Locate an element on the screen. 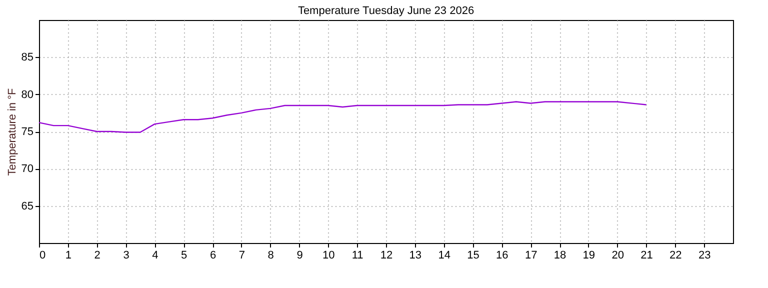 Image resolution: width=768 pixels, height=288 pixels. x-tick-label: 6 is located at coordinates (213, 256).